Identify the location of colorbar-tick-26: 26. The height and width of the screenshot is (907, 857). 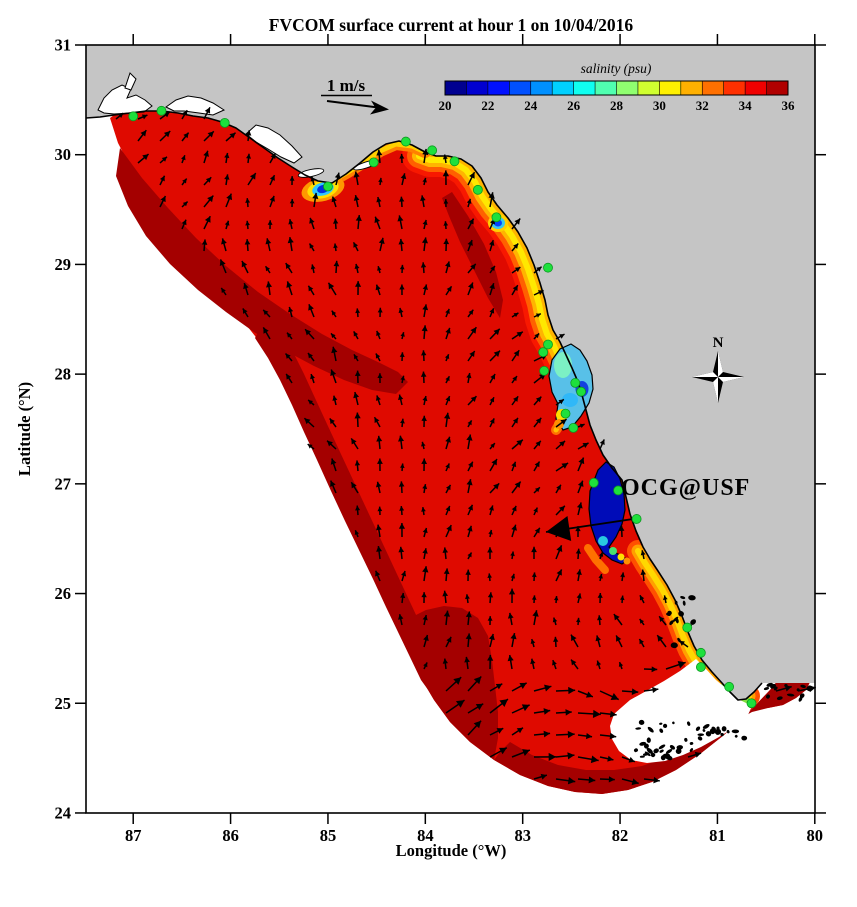
(574, 105).